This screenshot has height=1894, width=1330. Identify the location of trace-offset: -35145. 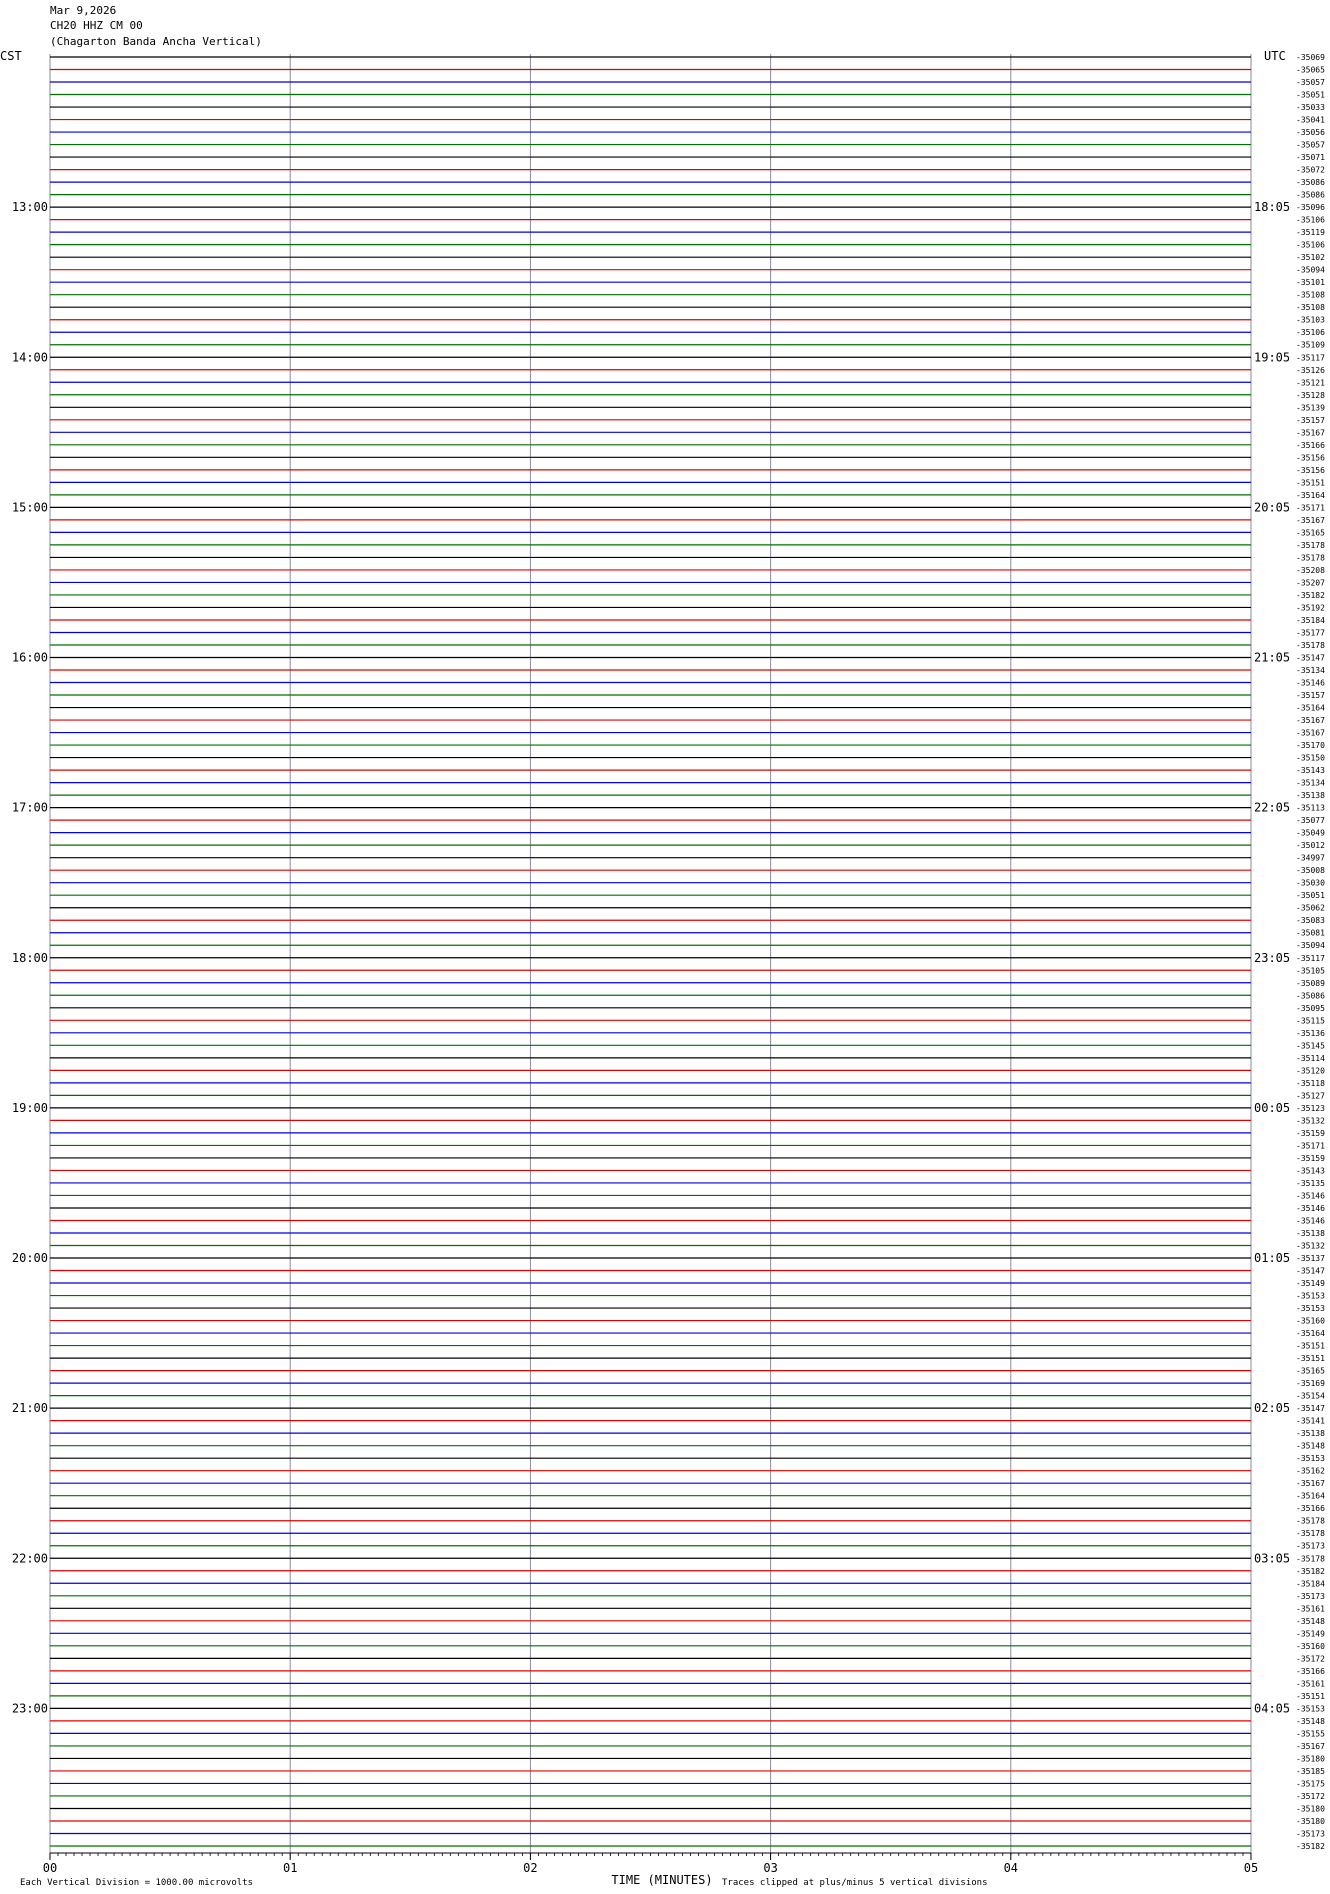
(1310, 1045).